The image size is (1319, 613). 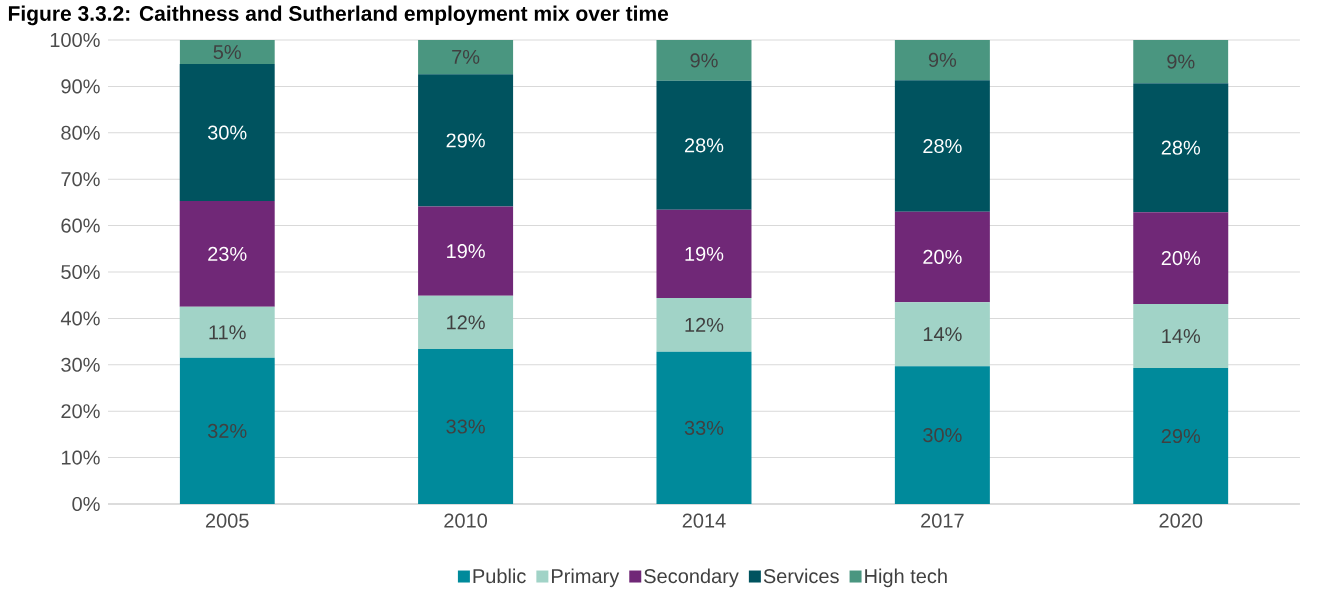 I want to click on legend-label: High tech, so click(x=906, y=578).